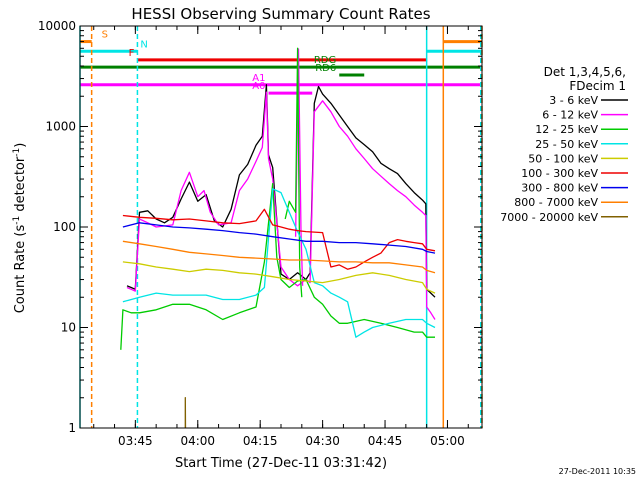  Describe the element at coordinates (322, 441) in the screenshot. I see `x-tick-label-04-30: 04:30` at that location.